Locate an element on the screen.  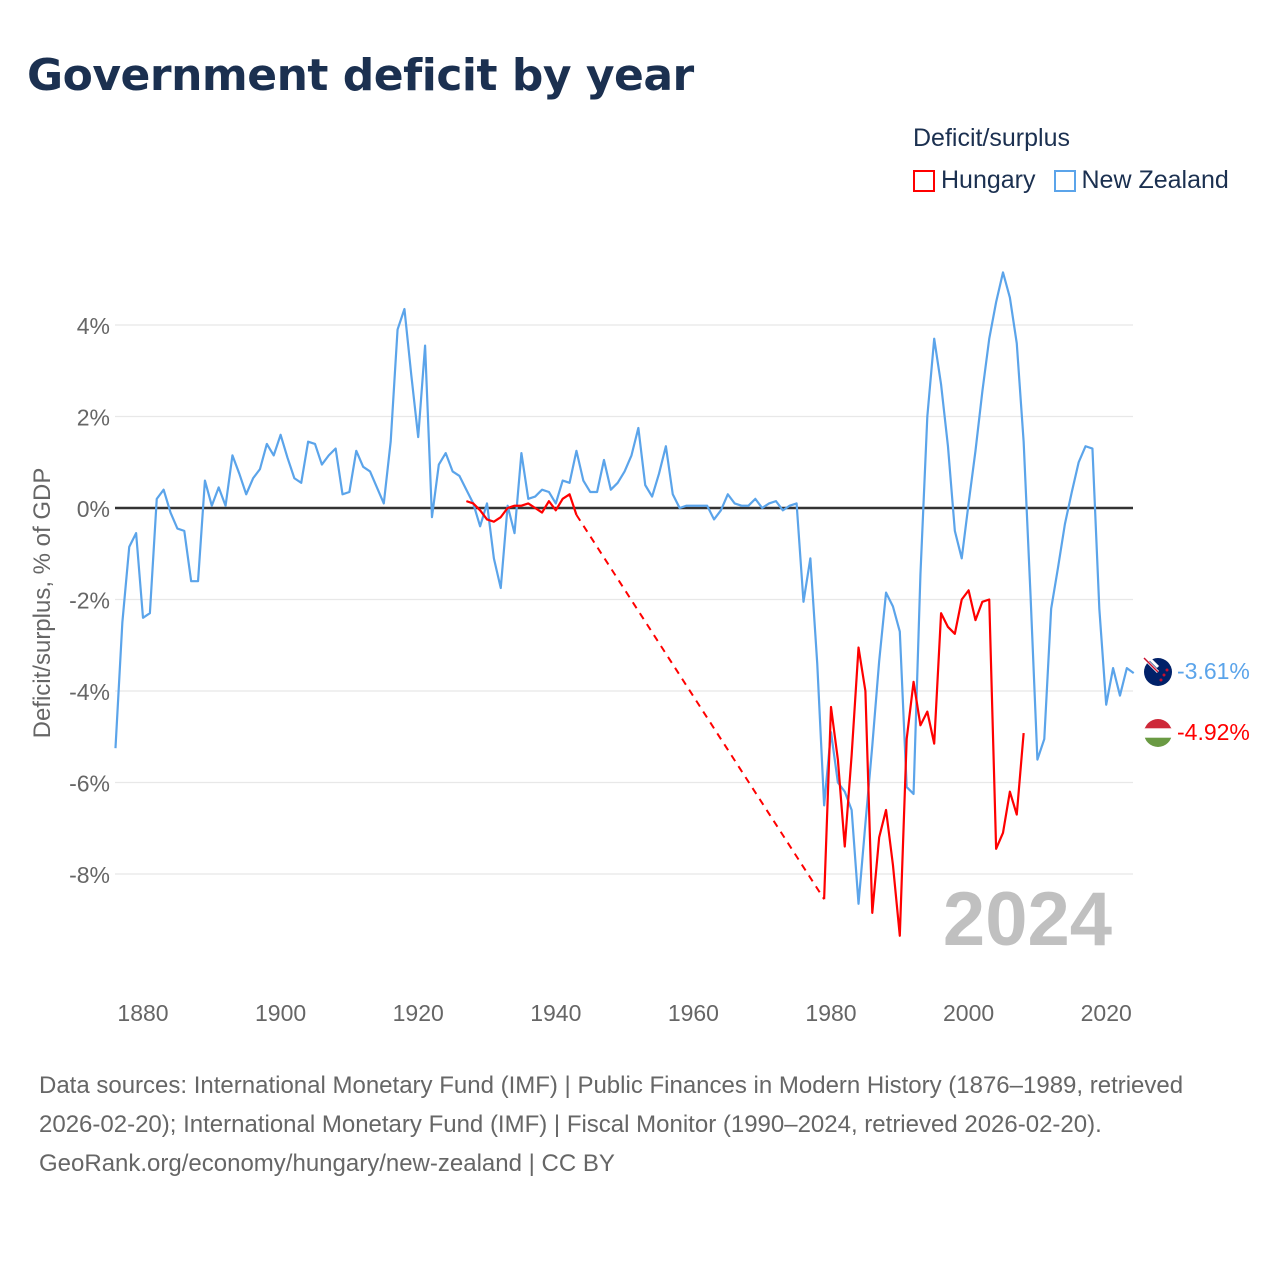
y-tick-label: -8% is located at coordinates (89, 875).